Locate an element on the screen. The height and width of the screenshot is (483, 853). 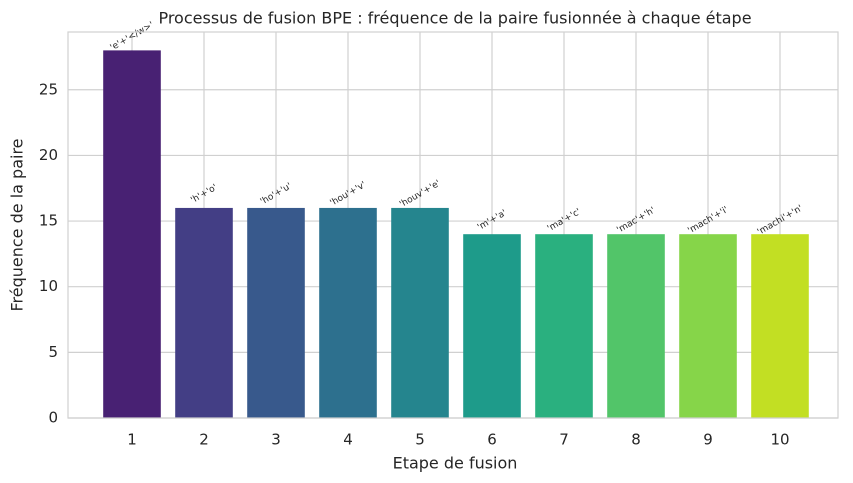
y-tick-label: 0 is located at coordinates (53, 418).